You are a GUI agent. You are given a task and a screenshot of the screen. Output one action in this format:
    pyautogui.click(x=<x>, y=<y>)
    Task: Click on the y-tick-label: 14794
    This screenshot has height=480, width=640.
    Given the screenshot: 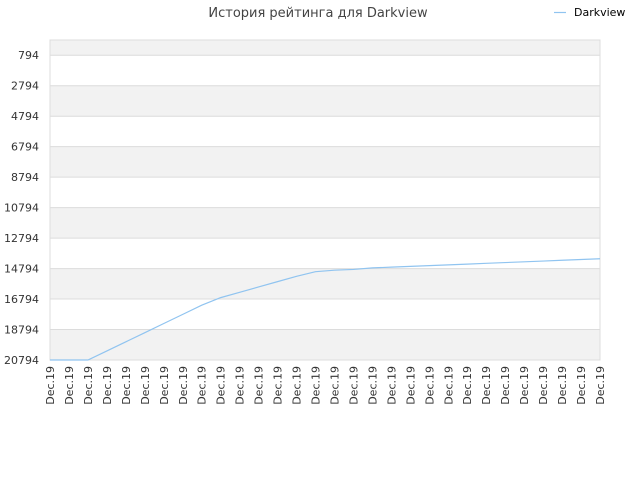 What is the action you would take?
    pyautogui.click(x=21, y=269)
    